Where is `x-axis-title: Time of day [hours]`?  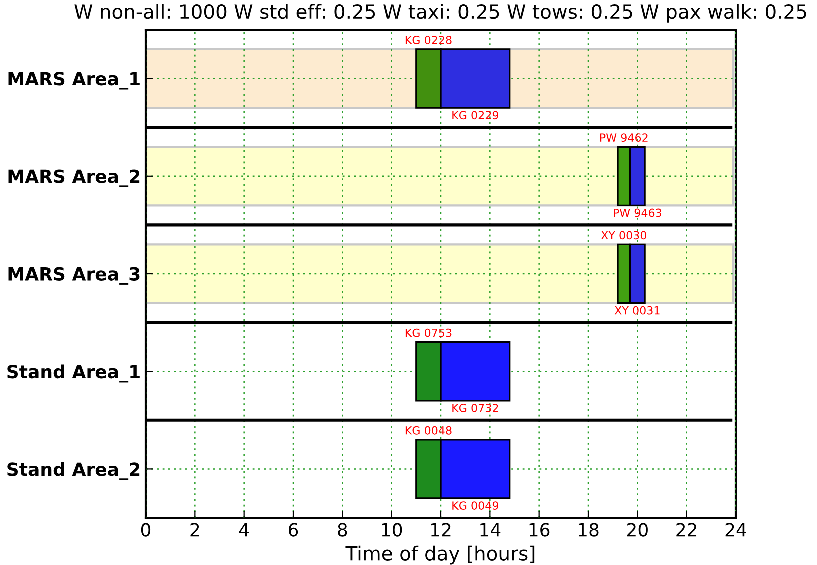 x-axis-title: Time of day [hours] is located at coordinates (440, 555).